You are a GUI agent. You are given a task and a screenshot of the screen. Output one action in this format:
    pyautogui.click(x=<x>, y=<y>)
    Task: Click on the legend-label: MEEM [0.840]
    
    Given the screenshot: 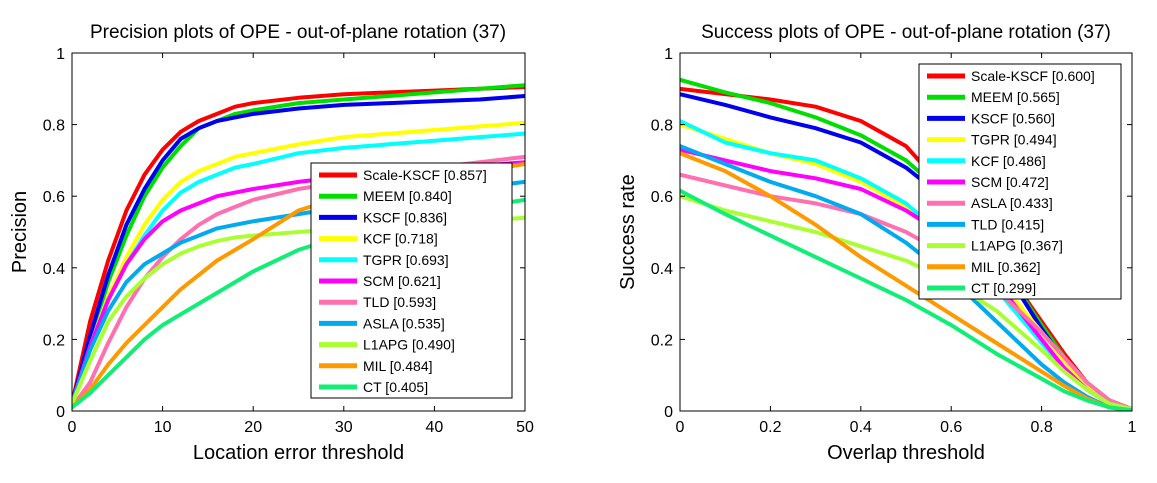 What is the action you would take?
    pyautogui.click(x=407, y=196)
    